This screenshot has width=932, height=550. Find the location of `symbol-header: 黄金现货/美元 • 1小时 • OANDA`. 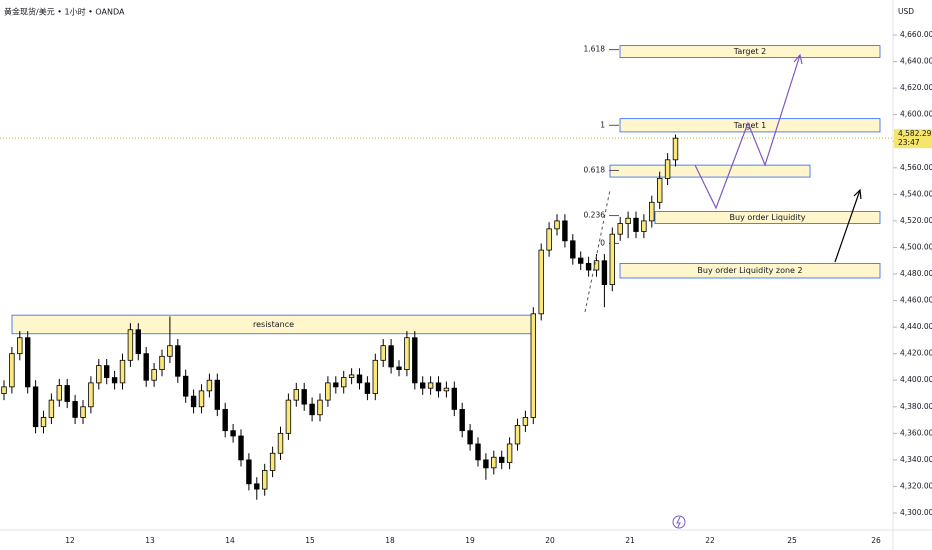

symbol-header: 黄金现货/美元 • 1小时 • OANDA is located at coordinates (64, 12).